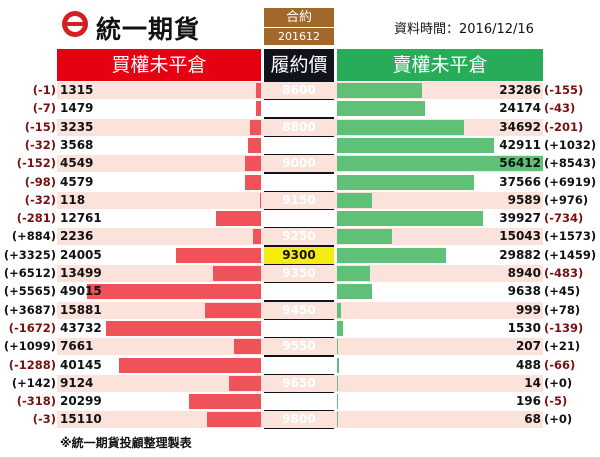 This screenshot has height=457, width=600. Describe the element at coordinates (299, 90) in the screenshot. I see `strike-price: 8600` at that location.